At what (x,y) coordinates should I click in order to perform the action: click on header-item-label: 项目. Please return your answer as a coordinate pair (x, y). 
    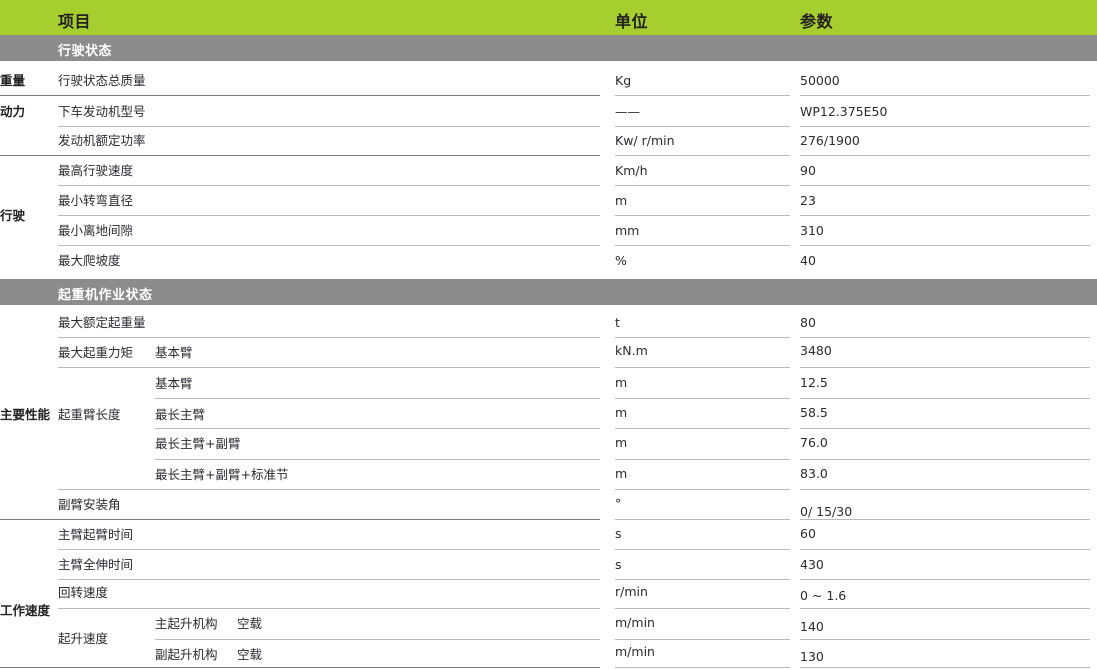
    Looking at the image, I should click on (75, 21).